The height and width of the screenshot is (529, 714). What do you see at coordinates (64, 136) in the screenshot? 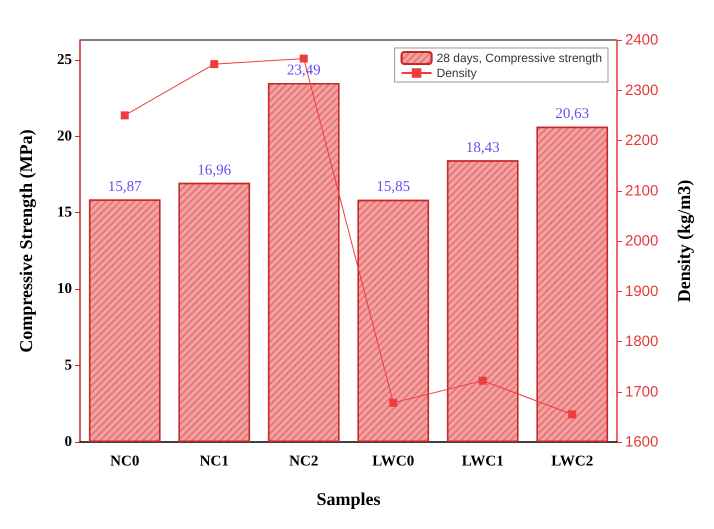
I see `y-tick-label: 20` at bounding box center [64, 136].